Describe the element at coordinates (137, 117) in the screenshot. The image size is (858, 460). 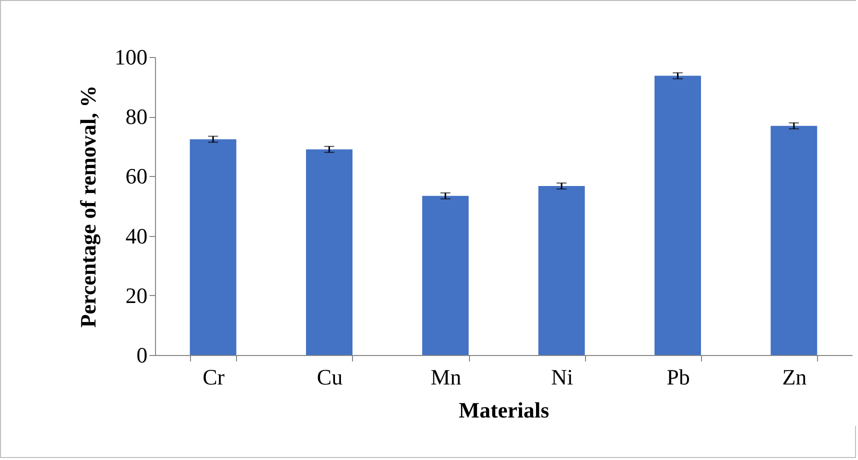
I see `y-tick-label: 80` at that location.